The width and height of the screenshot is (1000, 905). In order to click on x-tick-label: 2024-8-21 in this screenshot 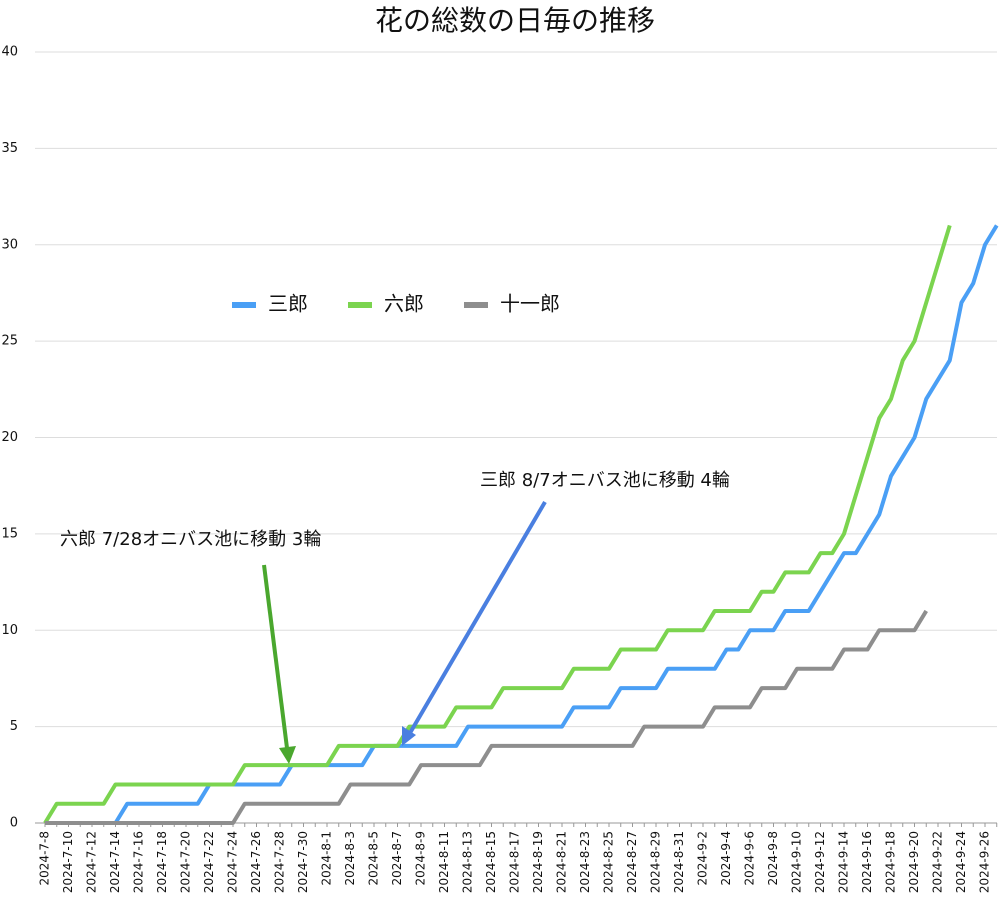, I will do `click(562, 862)`.